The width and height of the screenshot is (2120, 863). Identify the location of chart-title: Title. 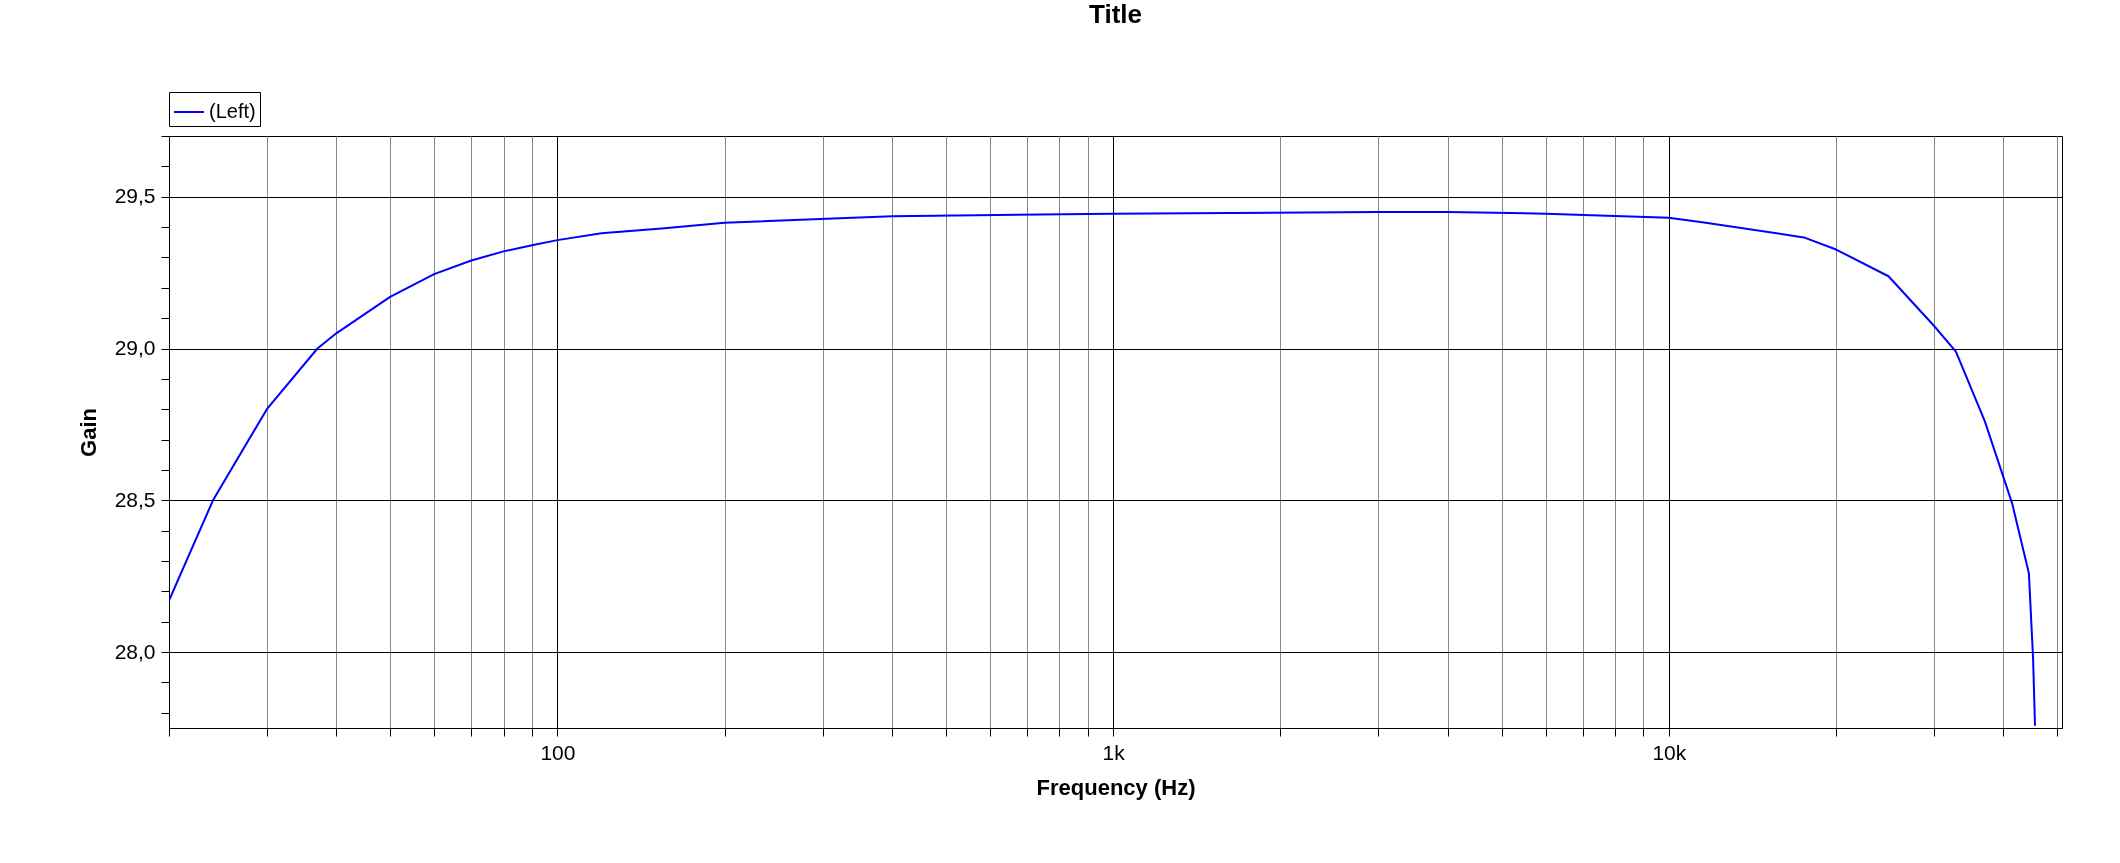
(1115, 14).